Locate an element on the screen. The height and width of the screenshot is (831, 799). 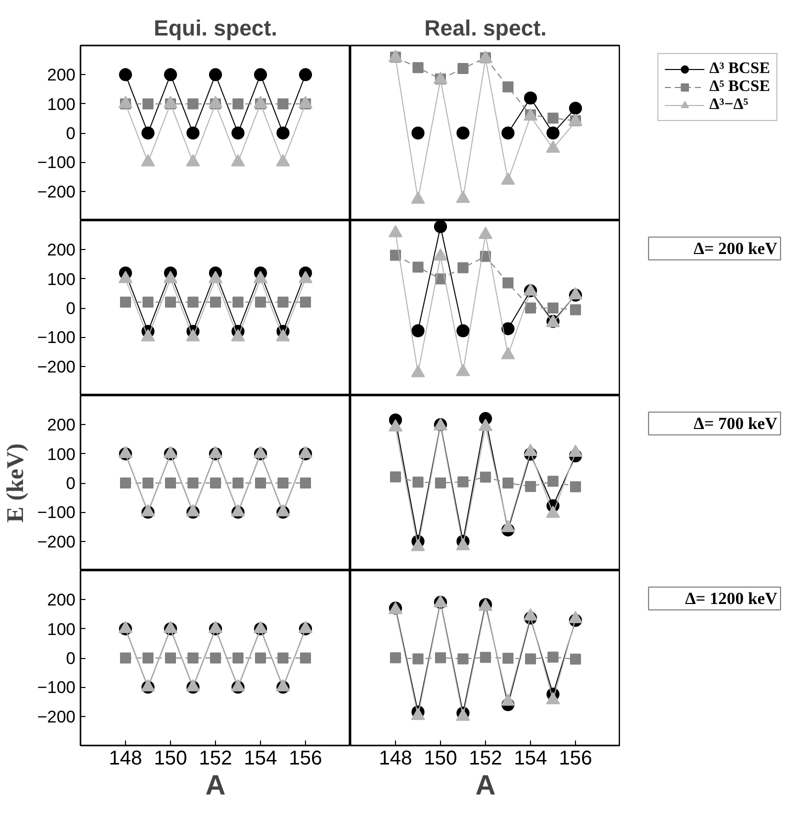
text: Δ= 700 keV is located at coordinates (736, 423).